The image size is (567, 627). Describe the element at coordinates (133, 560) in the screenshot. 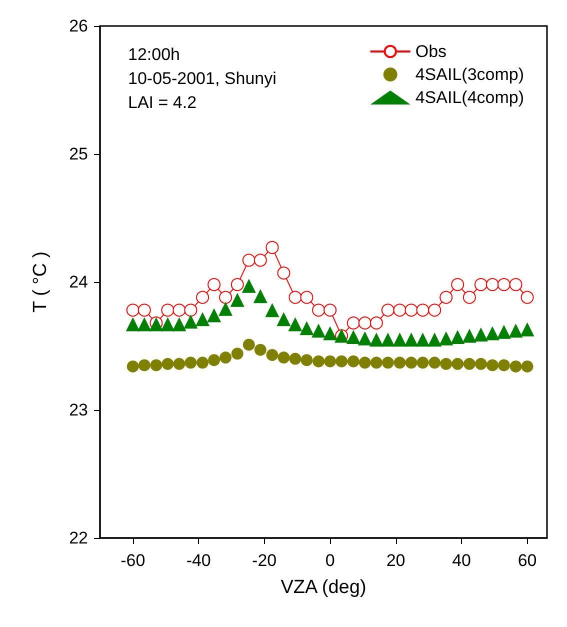

I see `x-tick-label: -60` at that location.